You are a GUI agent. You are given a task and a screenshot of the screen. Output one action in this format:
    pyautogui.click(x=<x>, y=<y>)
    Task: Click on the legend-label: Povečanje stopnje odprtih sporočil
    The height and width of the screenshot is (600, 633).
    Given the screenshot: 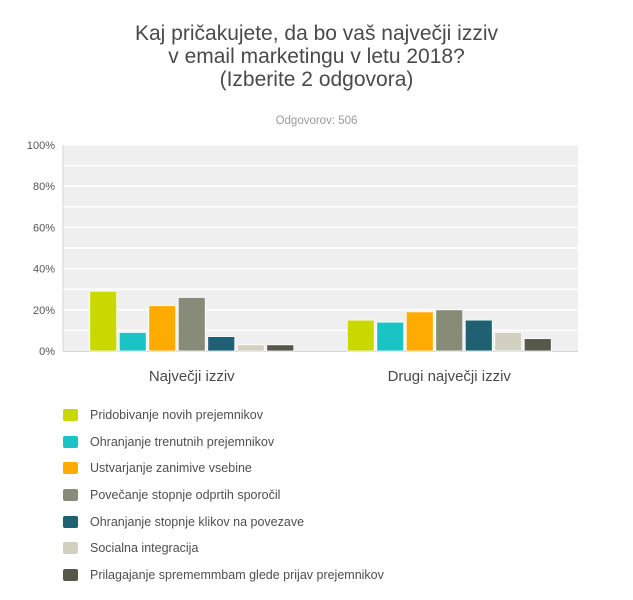 What is the action you would take?
    pyautogui.click(x=185, y=495)
    